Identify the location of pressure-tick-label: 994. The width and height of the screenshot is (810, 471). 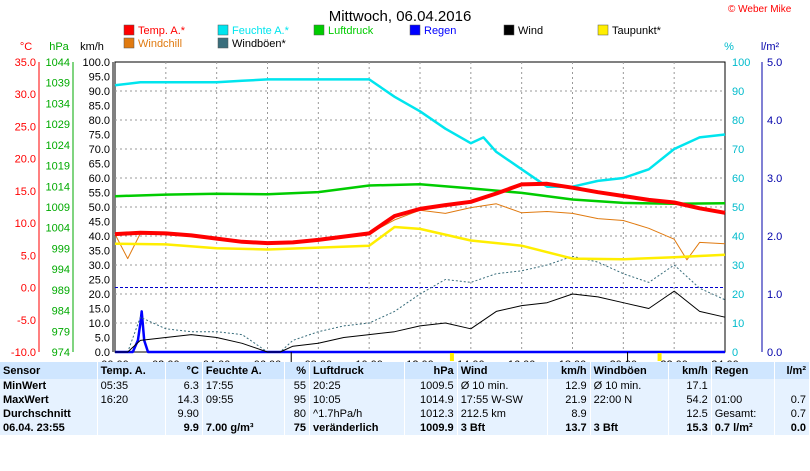
(61, 270).